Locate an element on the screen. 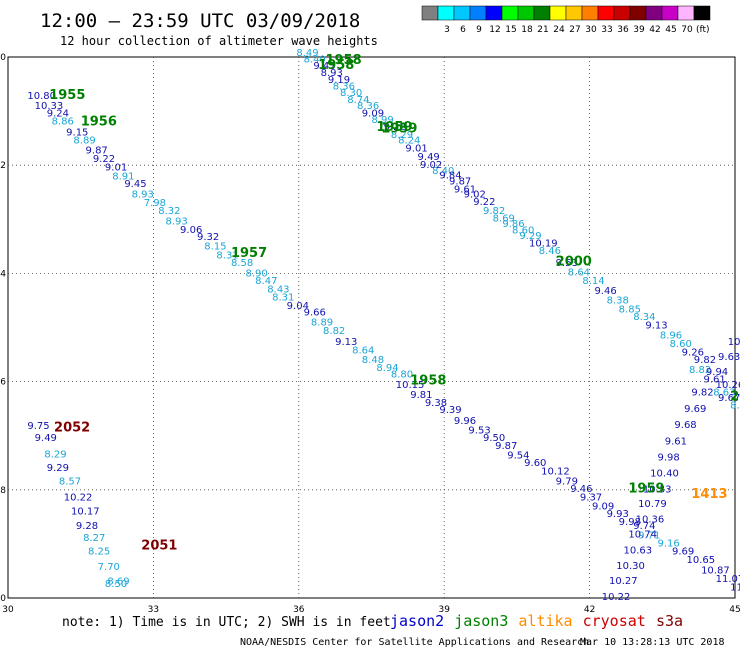  swh-value: 7.70 is located at coordinates (109, 567).